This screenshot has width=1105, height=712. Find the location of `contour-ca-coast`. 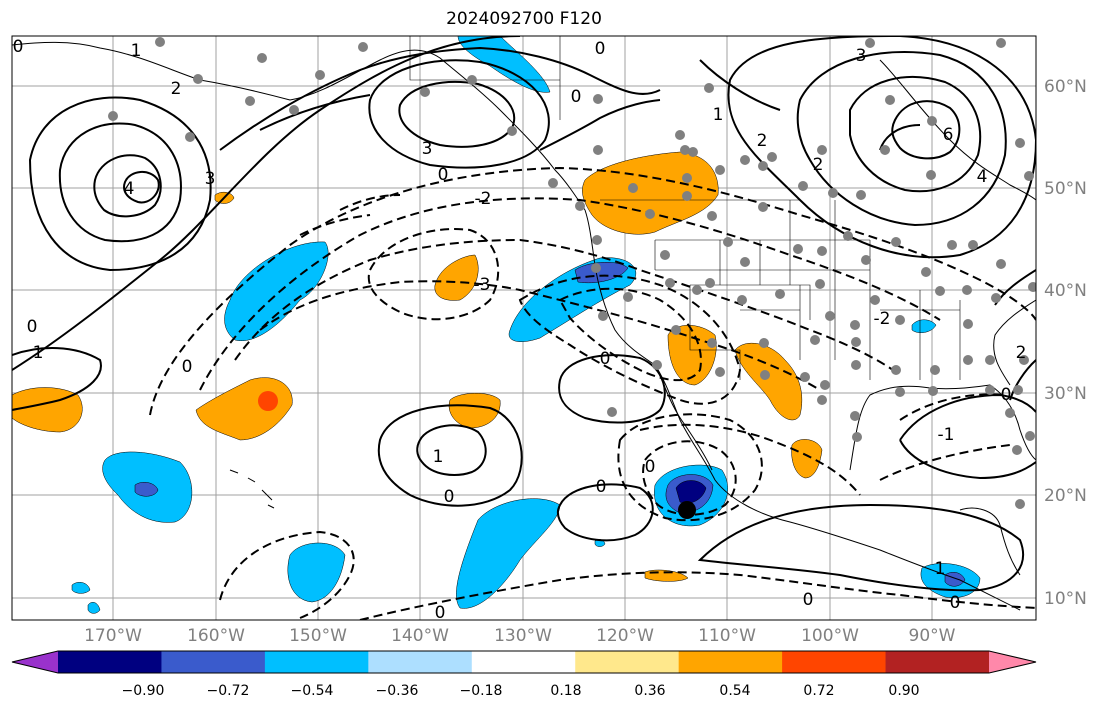

contour-ca-coast is located at coordinates (612, 389).